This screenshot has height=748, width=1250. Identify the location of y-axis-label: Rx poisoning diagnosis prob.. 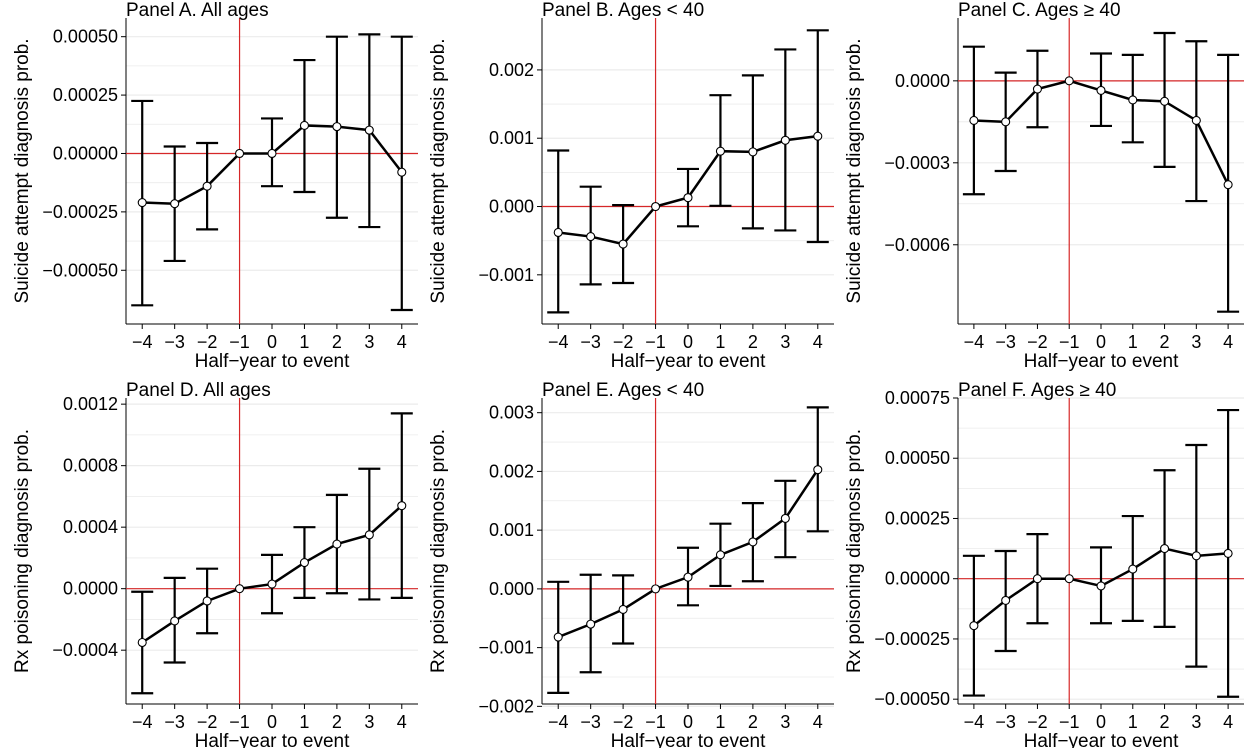
(22, 551).